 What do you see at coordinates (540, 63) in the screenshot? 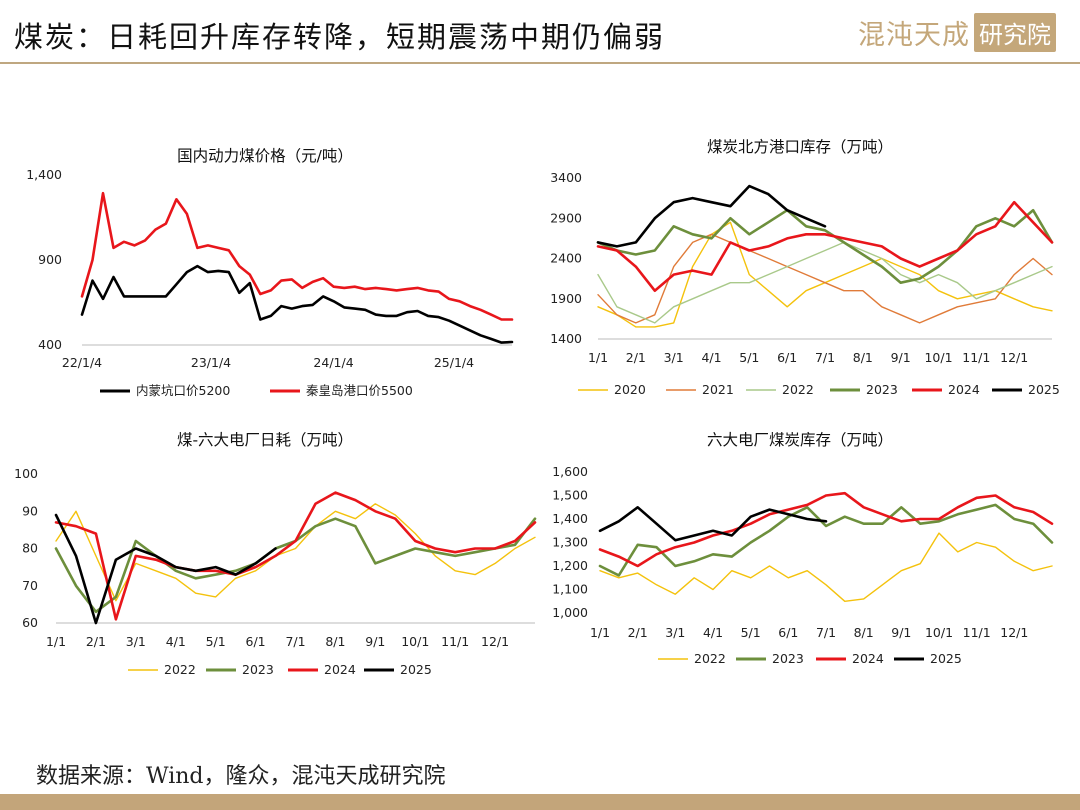
I see `header-divider` at bounding box center [540, 63].